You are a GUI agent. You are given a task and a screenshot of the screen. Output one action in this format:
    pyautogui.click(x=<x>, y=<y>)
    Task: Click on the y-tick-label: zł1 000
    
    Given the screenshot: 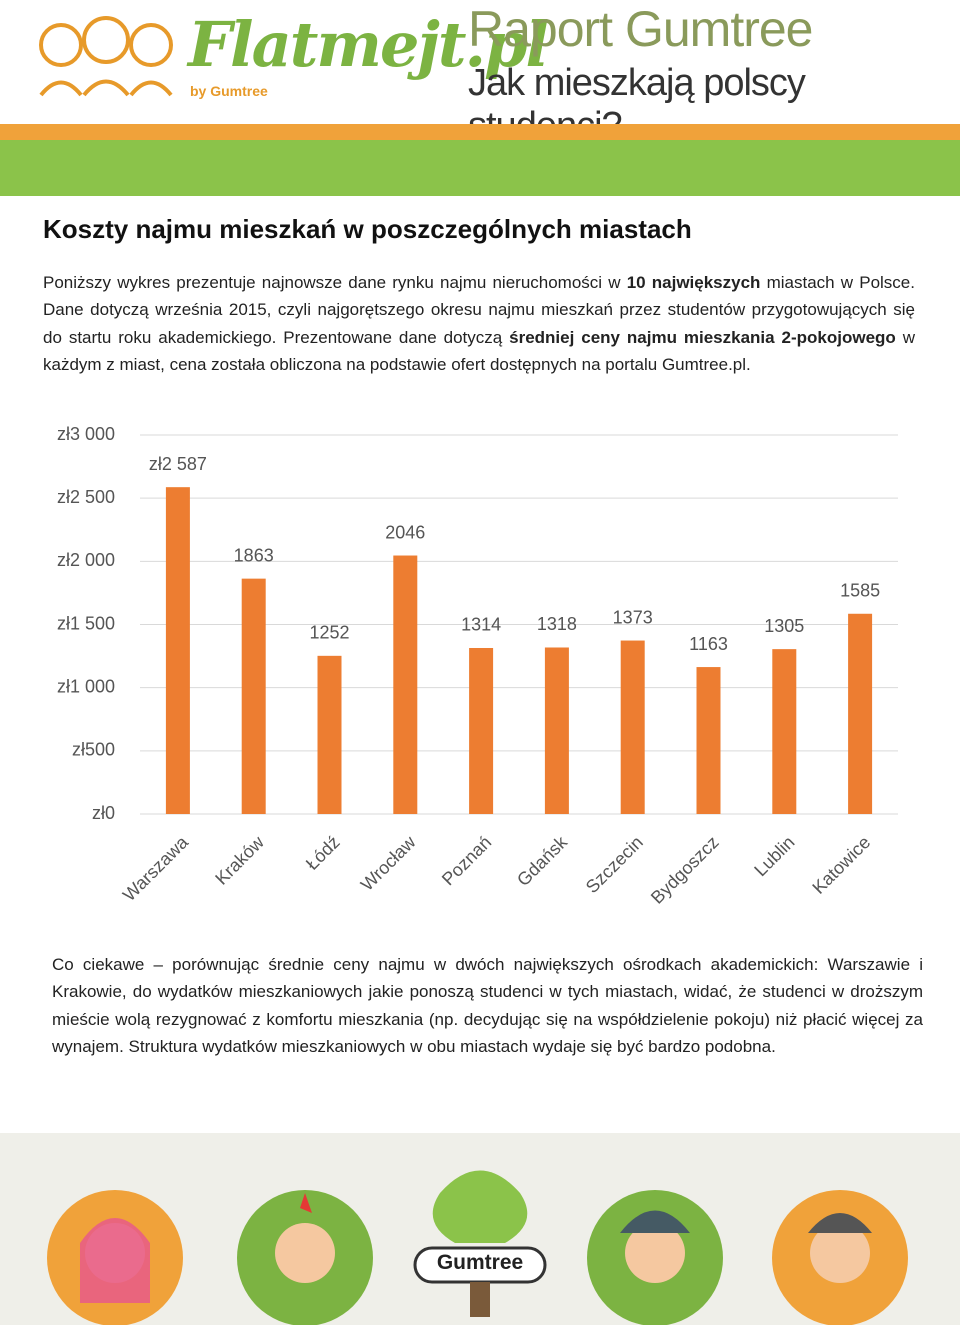 What is the action you would take?
    pyautogui.click(x=86, y=686)
    